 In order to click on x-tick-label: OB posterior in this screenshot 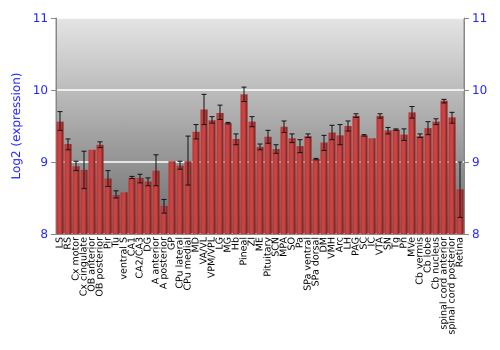, I will do `click(100, 266)`.